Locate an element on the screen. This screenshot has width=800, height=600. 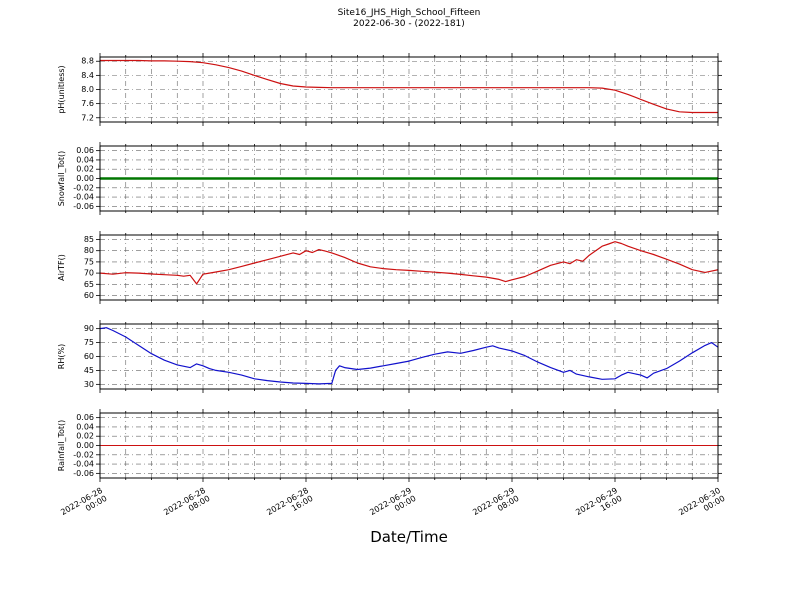
airtf-ytick-label: 80 is located at coordinates (89, 250).